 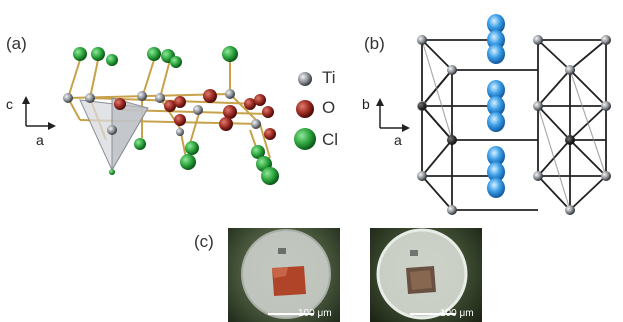 I want to click on panel-a-label: (a), so click(x=16, y=43).